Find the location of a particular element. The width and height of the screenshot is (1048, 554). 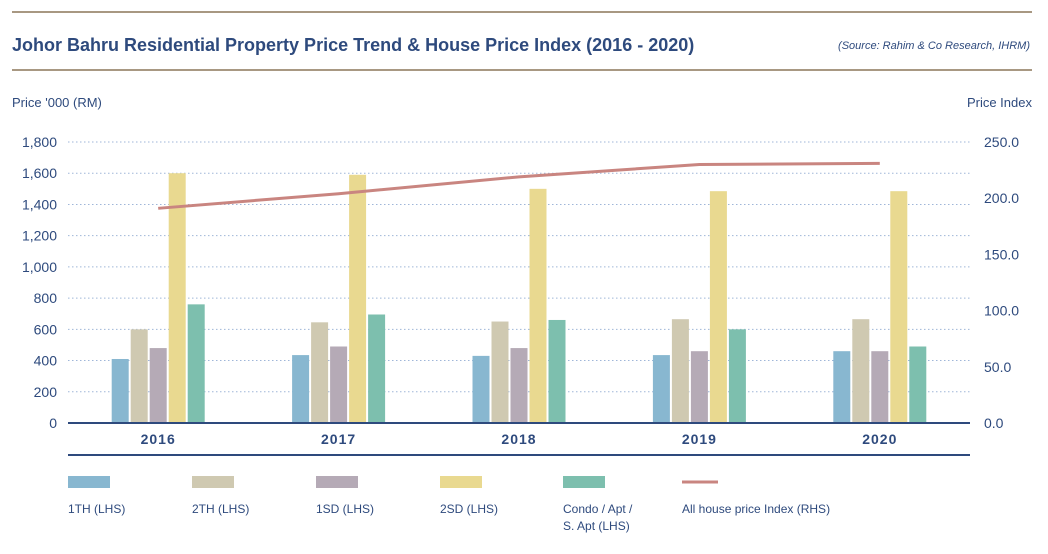

left-tick-label: 200 is located at coordinates (46, 392).